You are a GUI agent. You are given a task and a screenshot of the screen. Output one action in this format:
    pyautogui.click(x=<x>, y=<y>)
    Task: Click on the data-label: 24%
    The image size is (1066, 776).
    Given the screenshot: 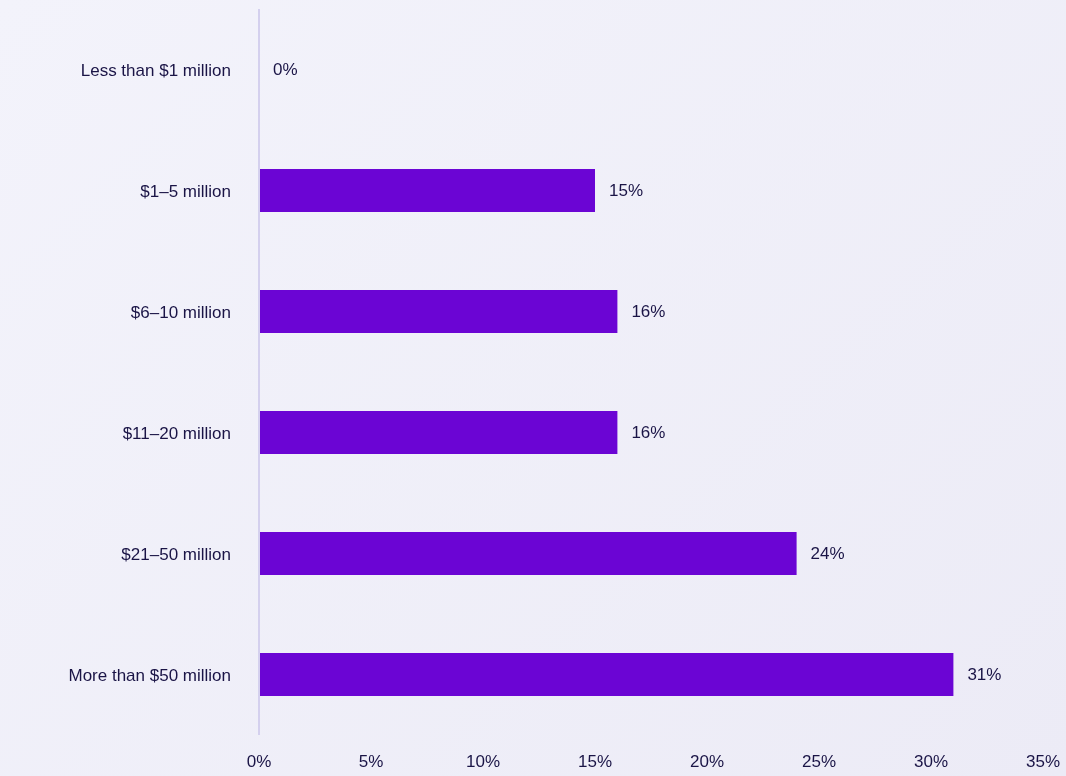 What is the action you would take?
    pyautogui.click(x=827, y=554)
    